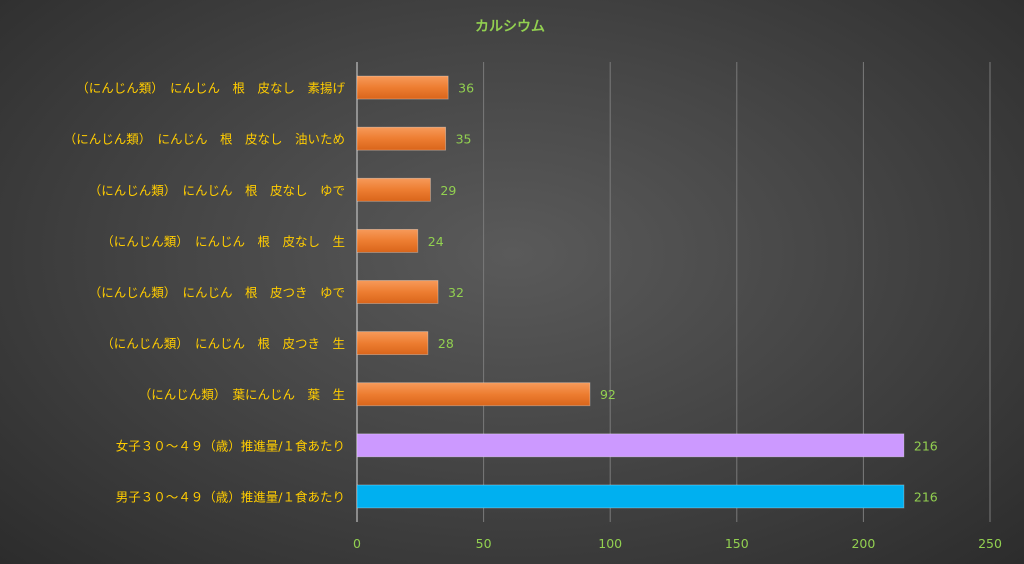  I want to click on data-label: 92, so click(608, 394).